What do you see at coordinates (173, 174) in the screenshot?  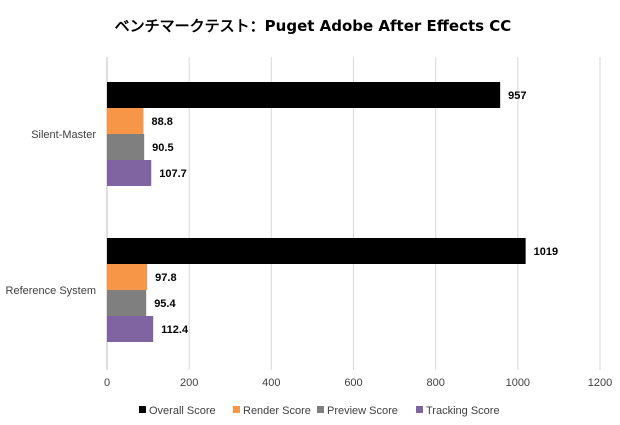 I see `data-label: 107.7` at bounding box center [173, 174].